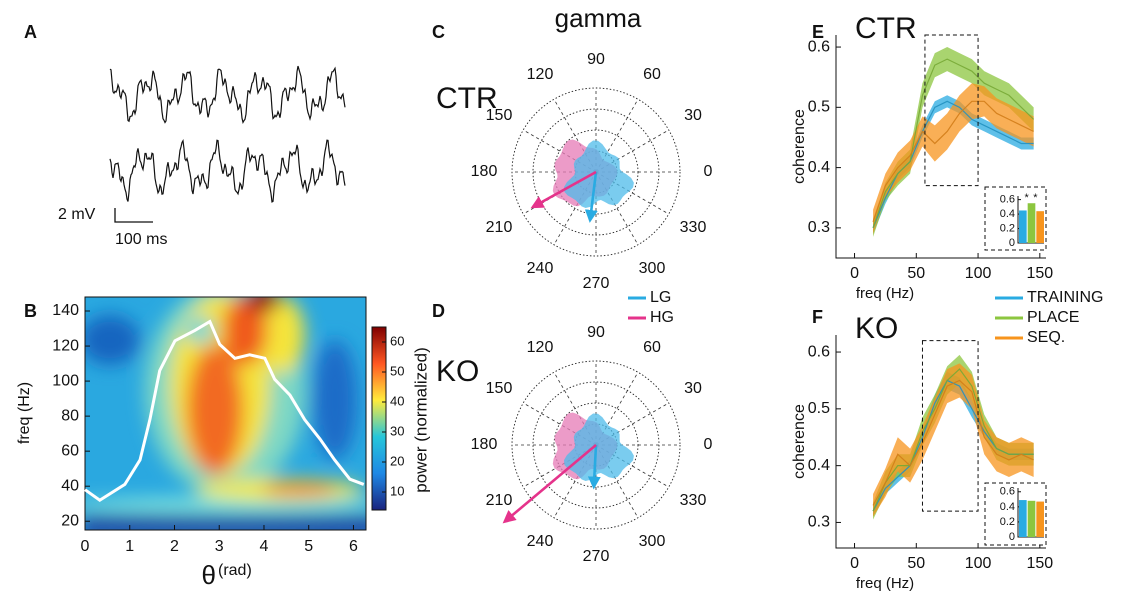  What do you see at coordinates (1007, 228) in the screenshot?
I see `y-tick-label: 0.2` at bounding box center [1007, 228].